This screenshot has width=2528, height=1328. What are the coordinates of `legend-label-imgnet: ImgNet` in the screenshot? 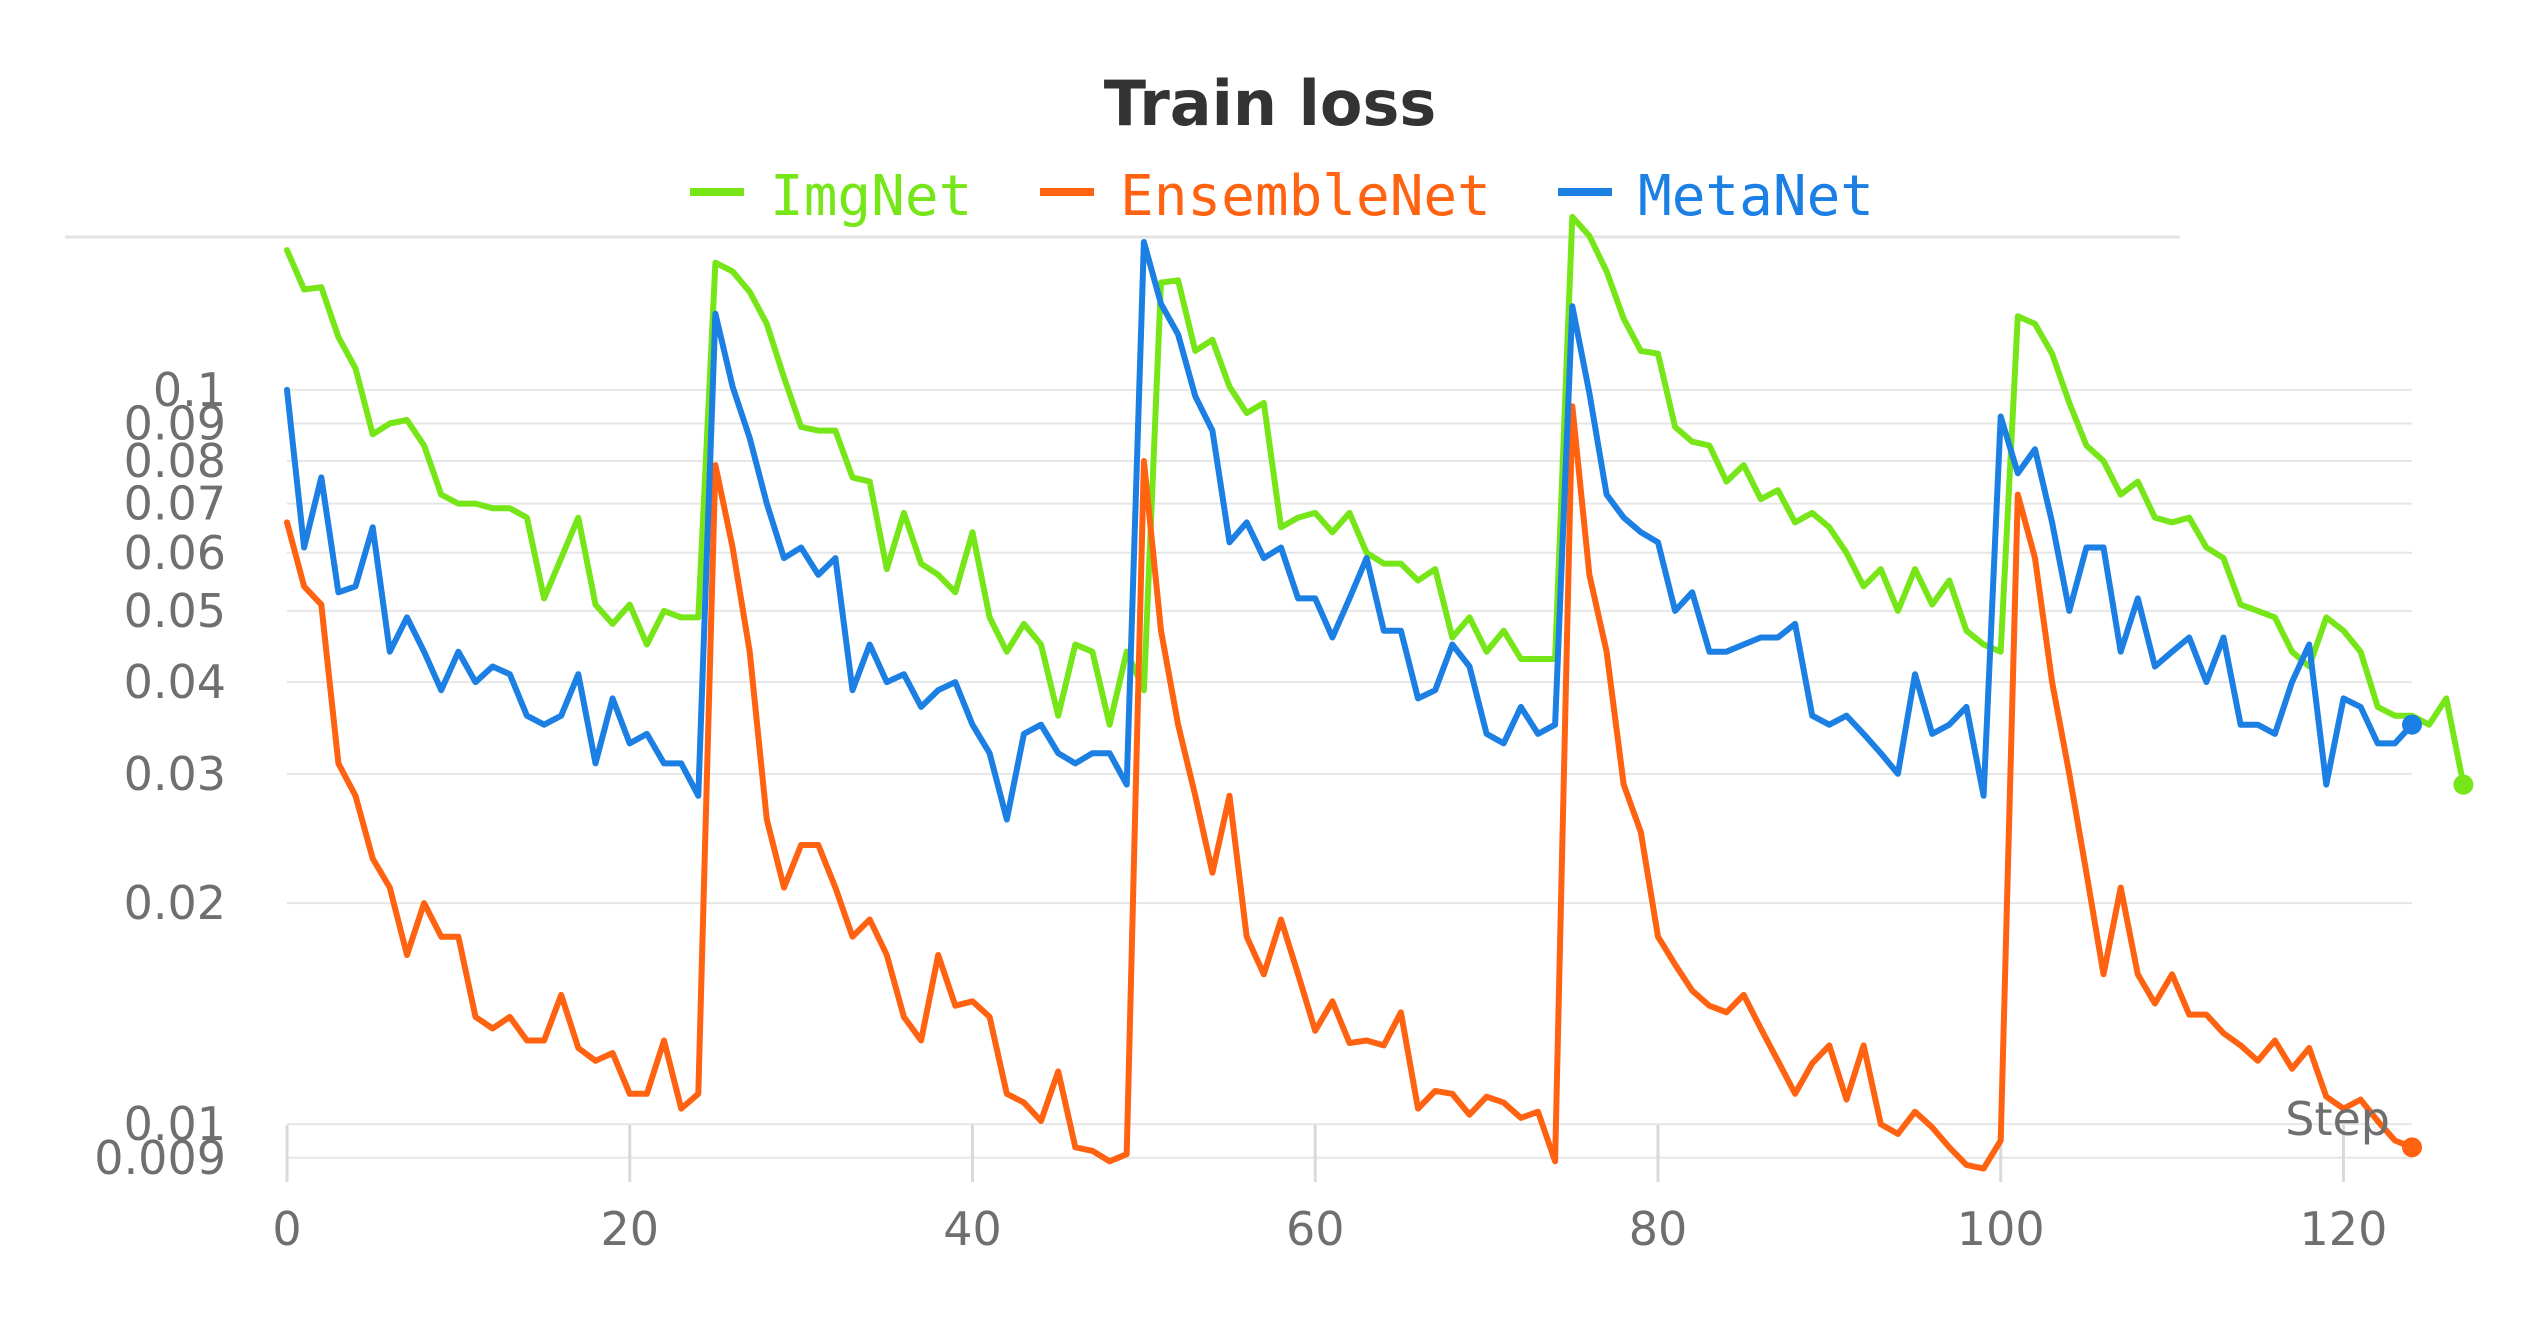 It's located at (871, 196).